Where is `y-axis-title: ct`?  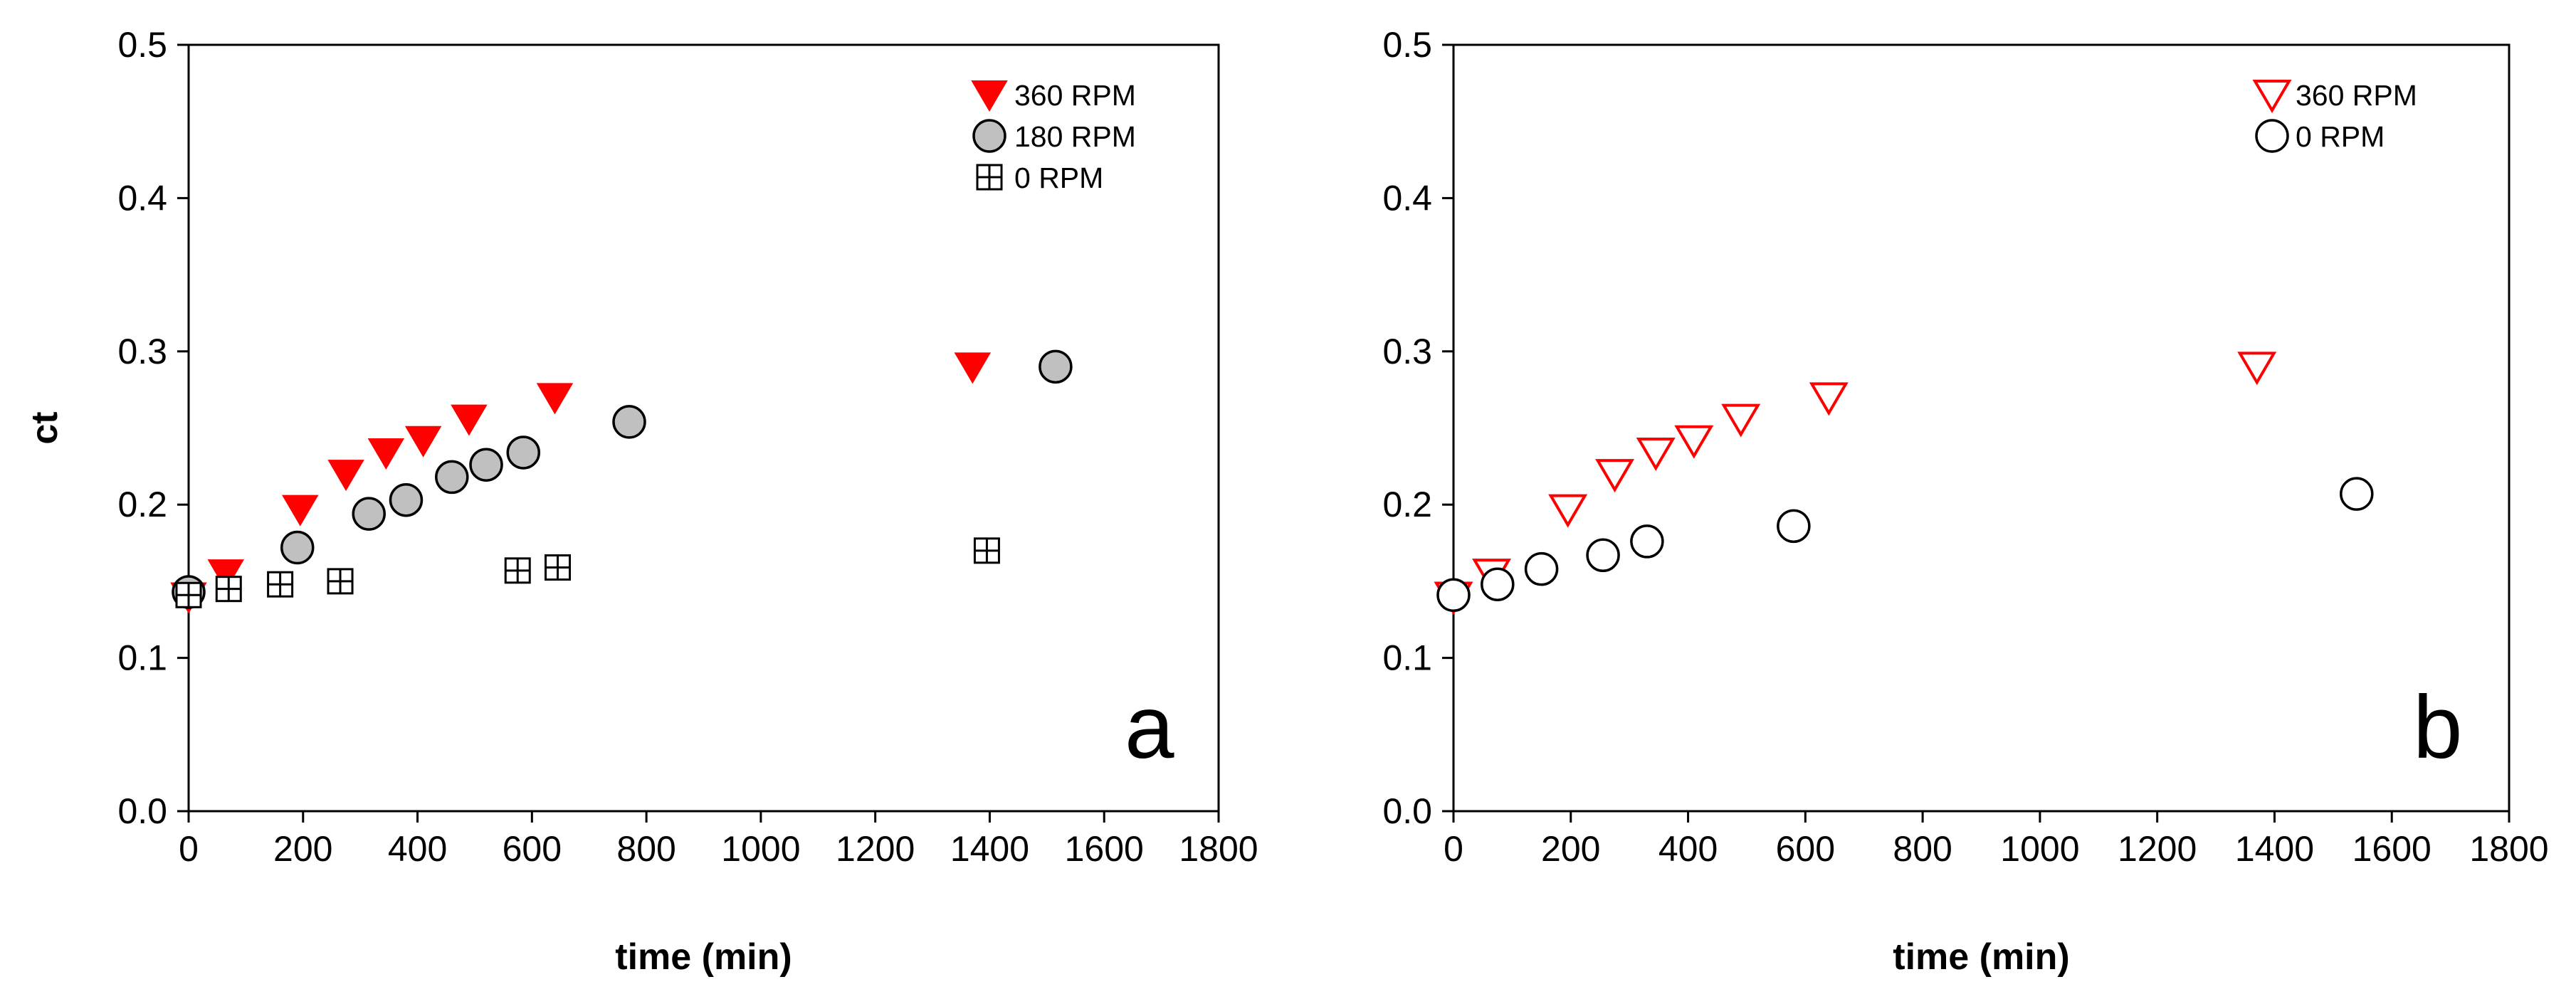 y-axis-title: ct is located at coordinates (45, 428).